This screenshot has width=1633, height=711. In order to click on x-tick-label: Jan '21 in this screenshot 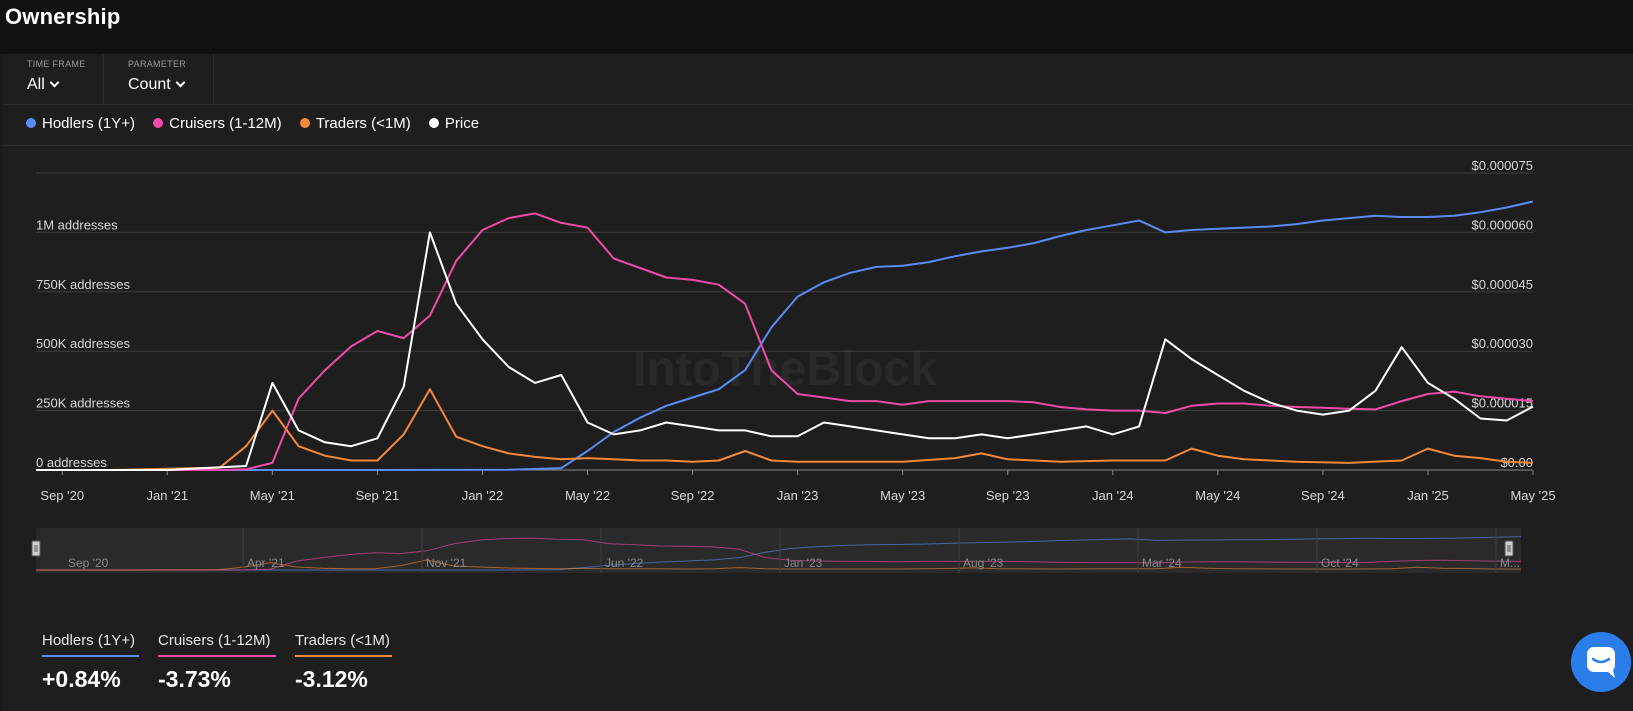, I will do `click(168, 495)`.